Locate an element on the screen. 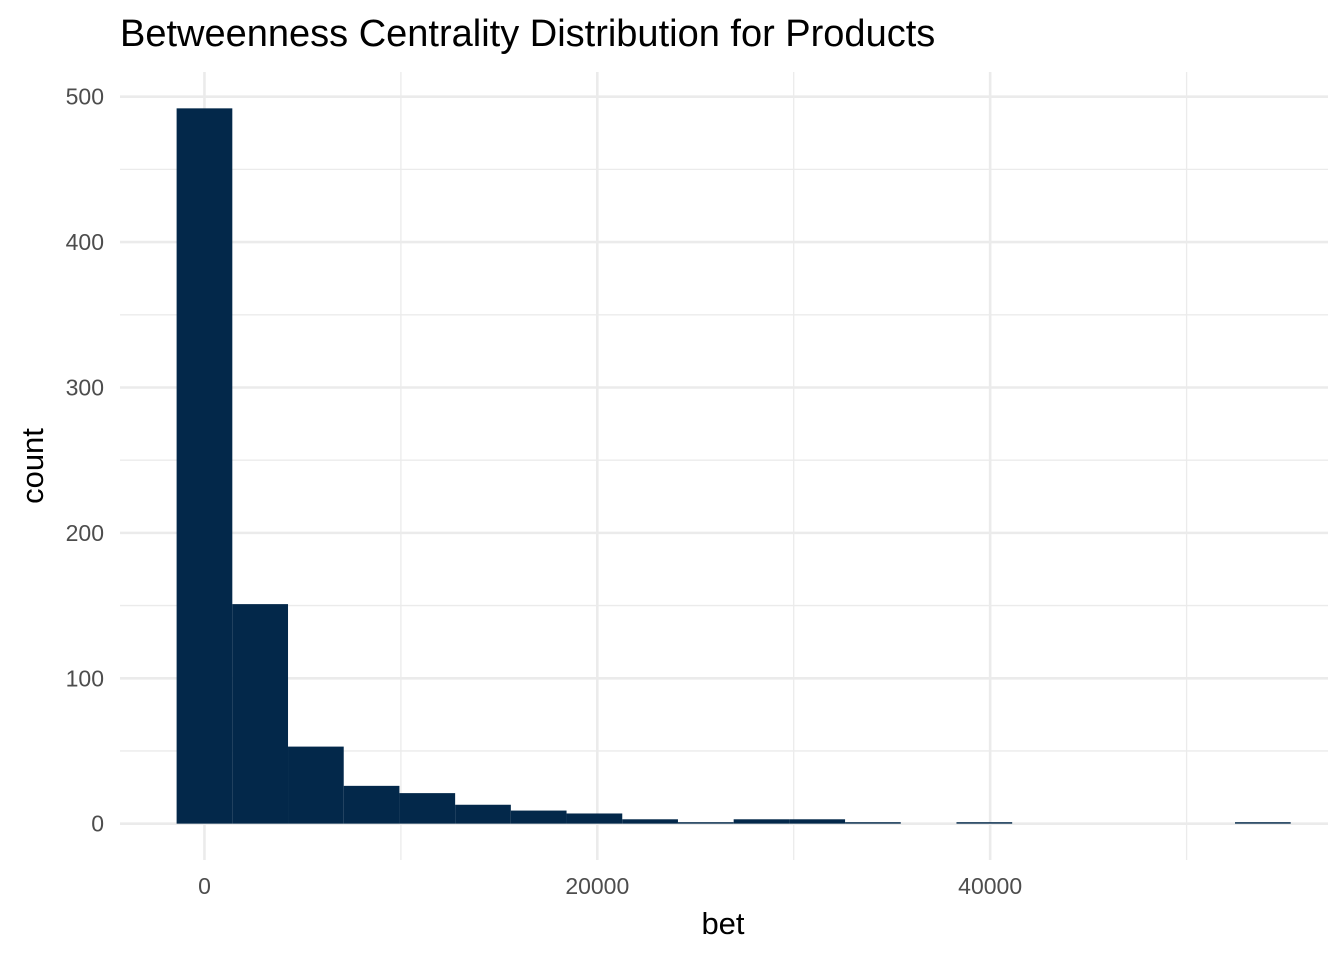  y-tick-label: 100 is located at coordinates (85, 678).